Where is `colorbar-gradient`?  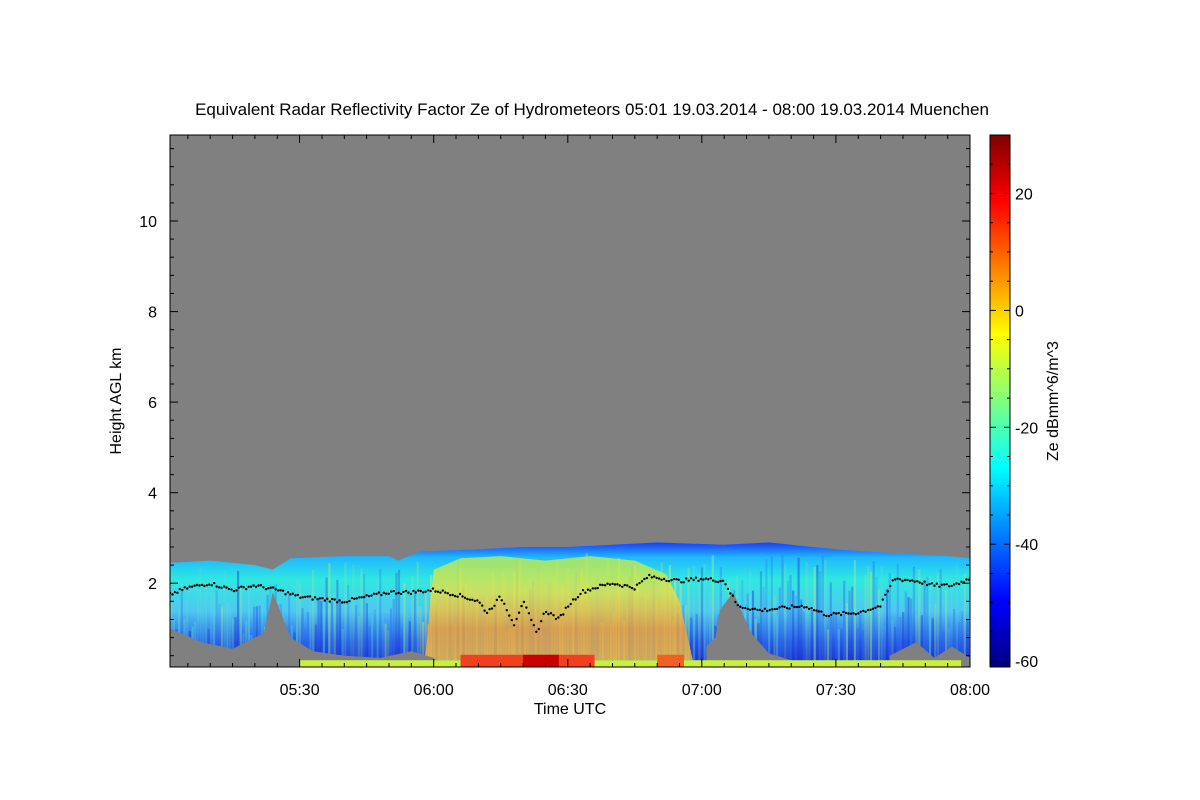
colorbar-gradient is located at coordinates (1000, 401).